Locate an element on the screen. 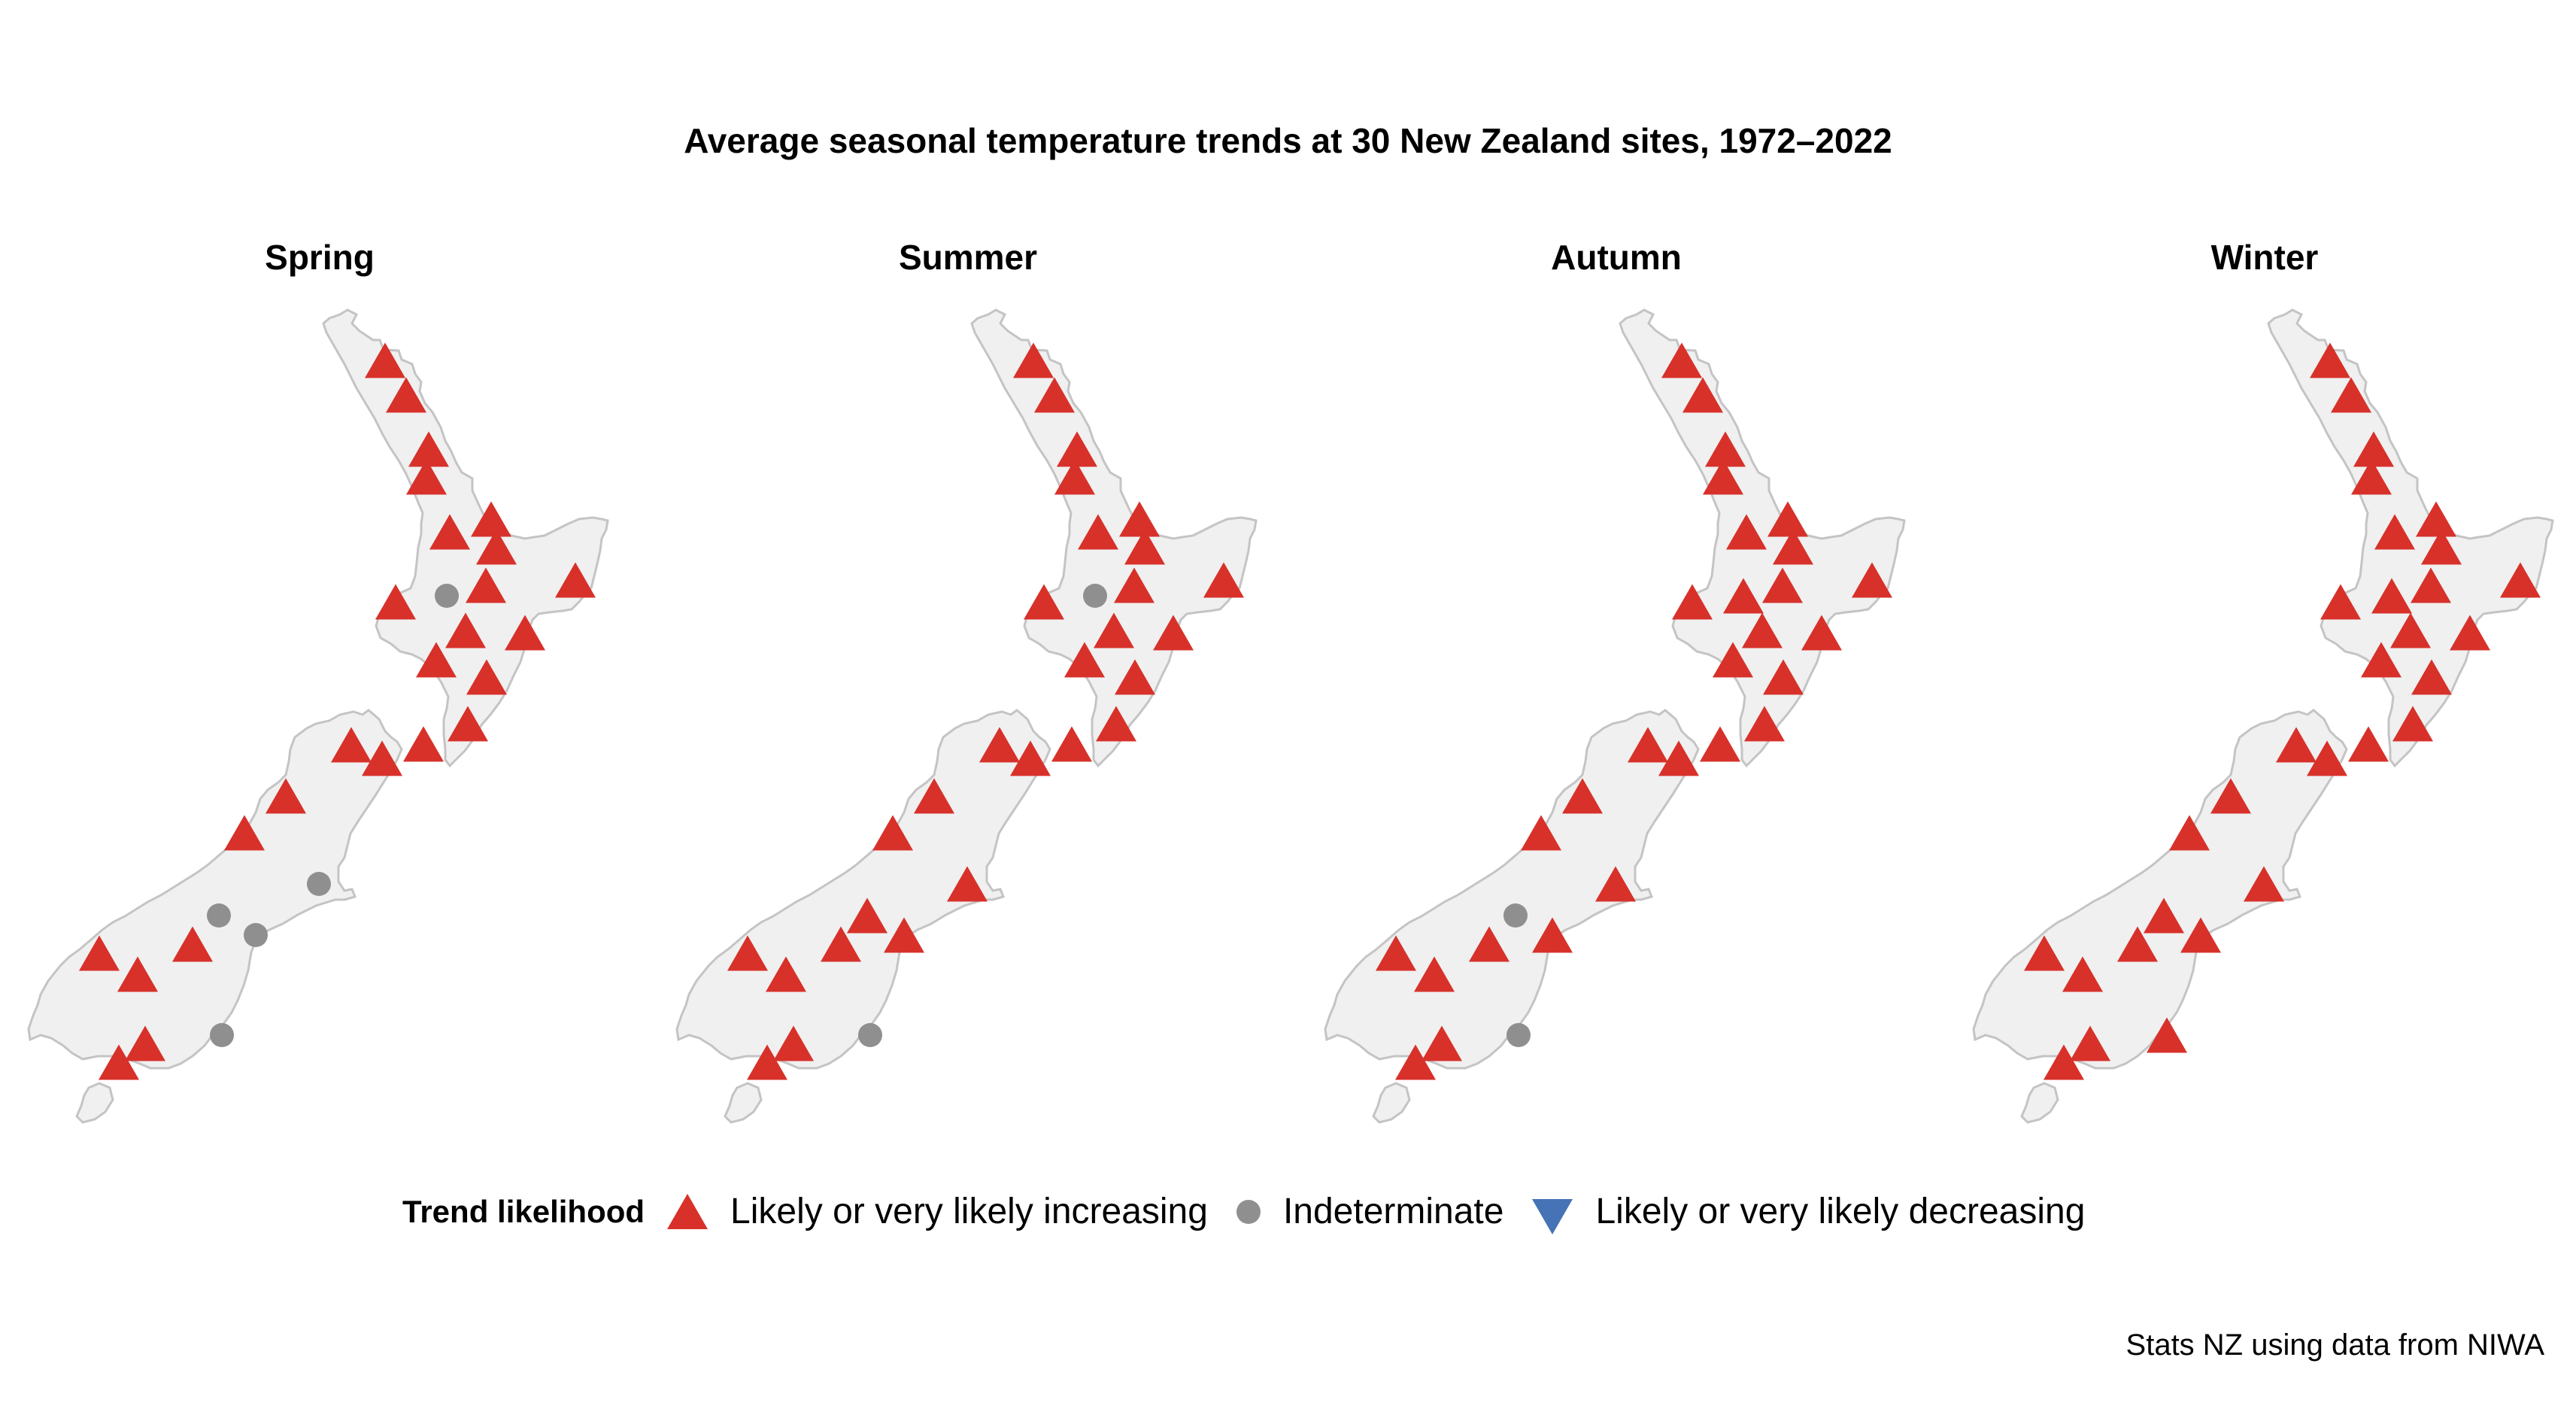  map-panel-winter is located at coordinates (2263, 716).